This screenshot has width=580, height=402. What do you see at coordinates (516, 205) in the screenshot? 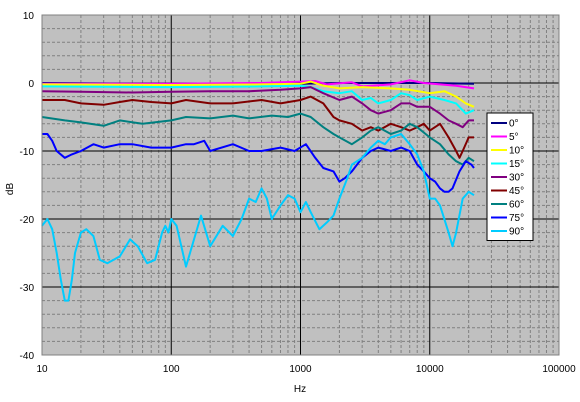
I see `legend-label: 60°` at bounding box center [516, 205].